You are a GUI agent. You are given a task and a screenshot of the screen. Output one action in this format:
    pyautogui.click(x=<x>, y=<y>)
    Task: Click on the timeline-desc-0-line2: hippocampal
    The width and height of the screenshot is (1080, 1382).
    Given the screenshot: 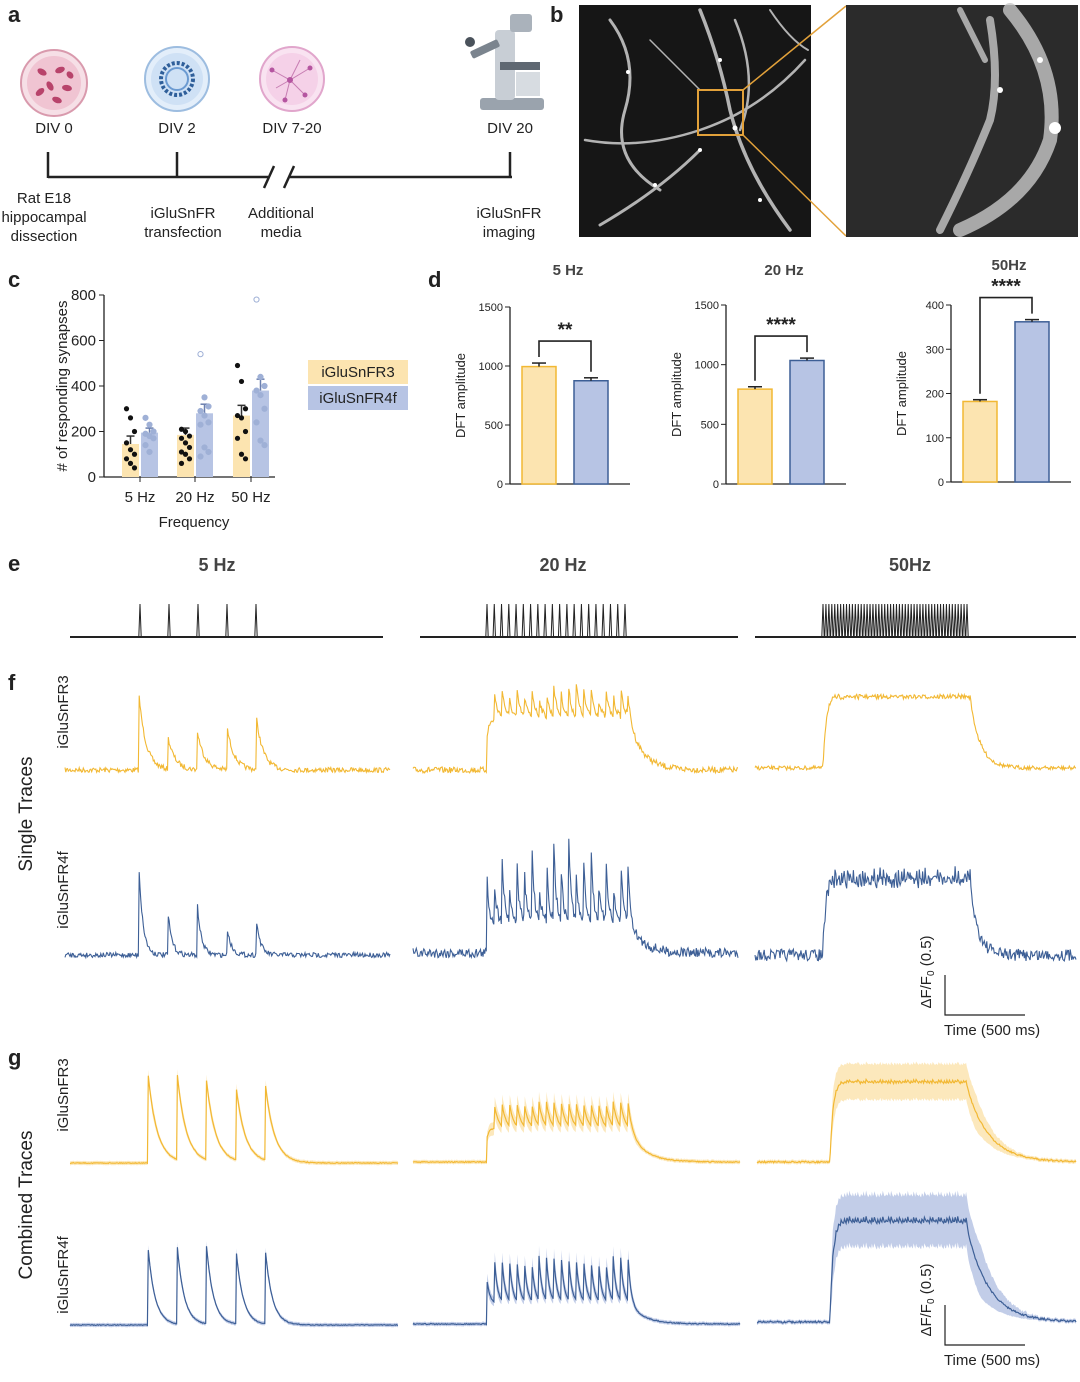 What is the action you would take?
    pyautogui.click(x=43, y=217)
    